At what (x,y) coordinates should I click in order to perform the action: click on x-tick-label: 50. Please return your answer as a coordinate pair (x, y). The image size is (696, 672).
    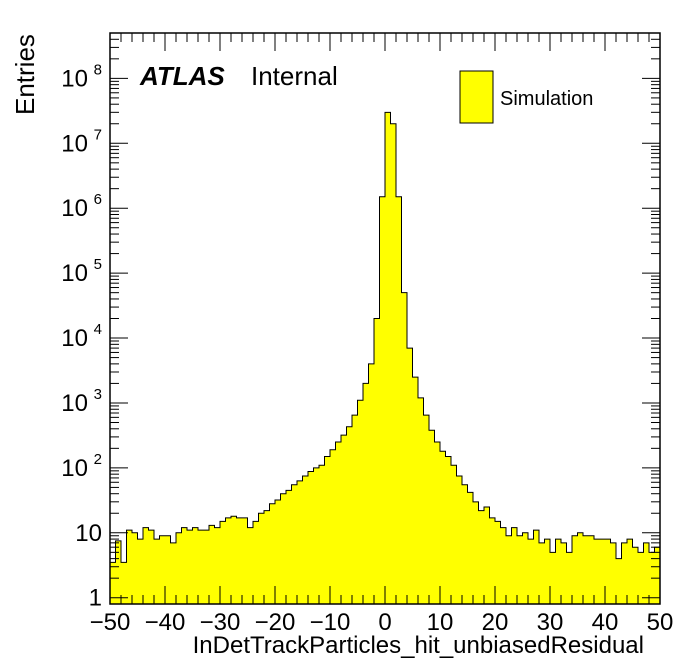
    Looking at the image, I should click on (660, 622).